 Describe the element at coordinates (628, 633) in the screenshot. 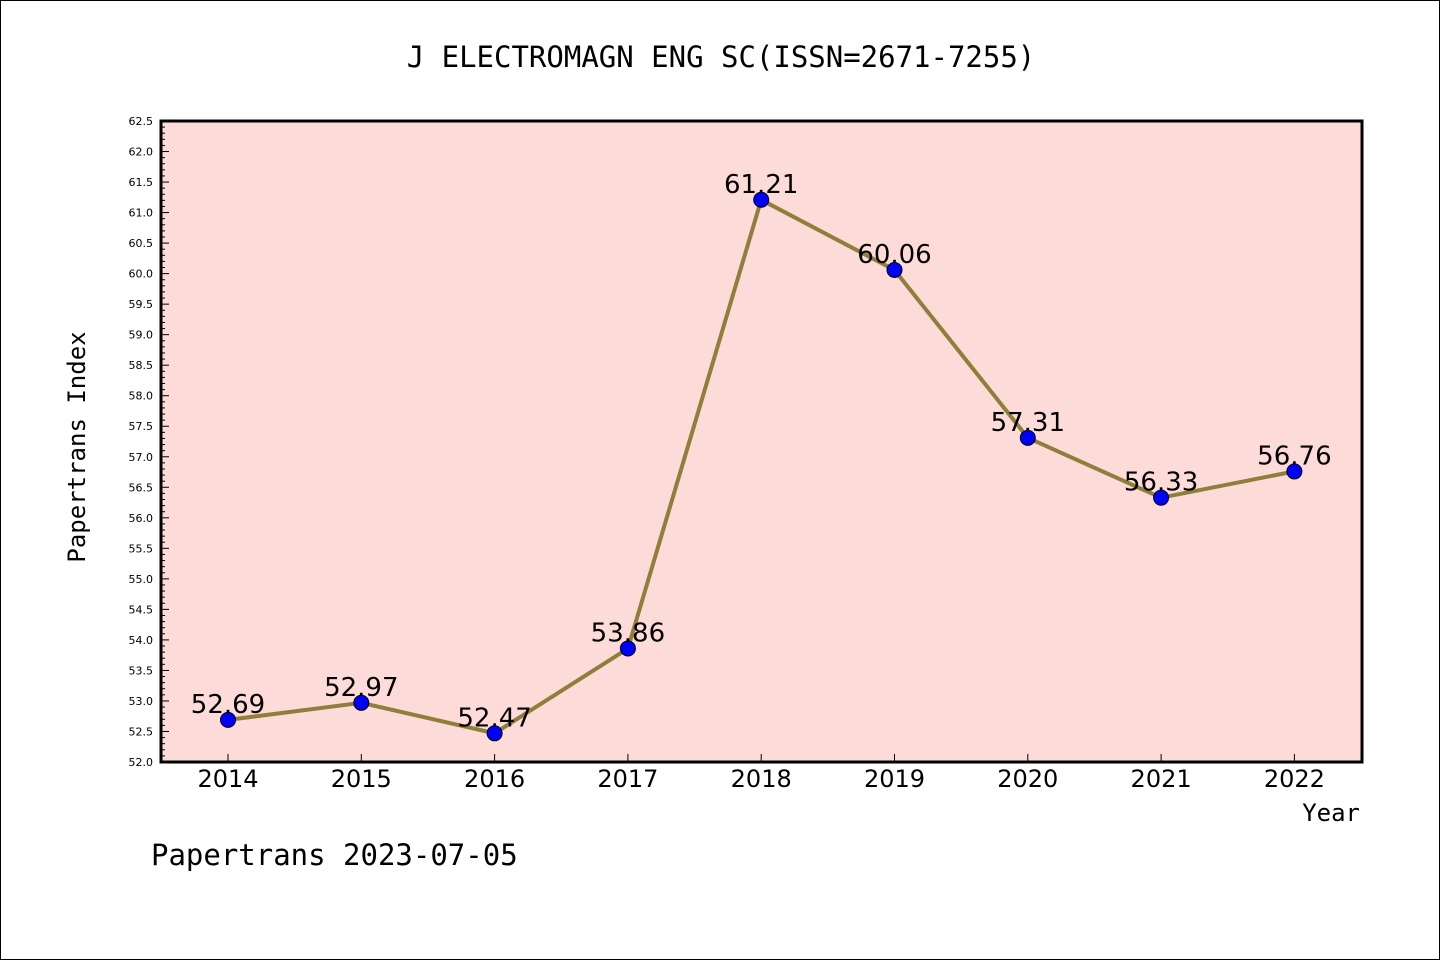

I see `data-label: 53.86` at that location.